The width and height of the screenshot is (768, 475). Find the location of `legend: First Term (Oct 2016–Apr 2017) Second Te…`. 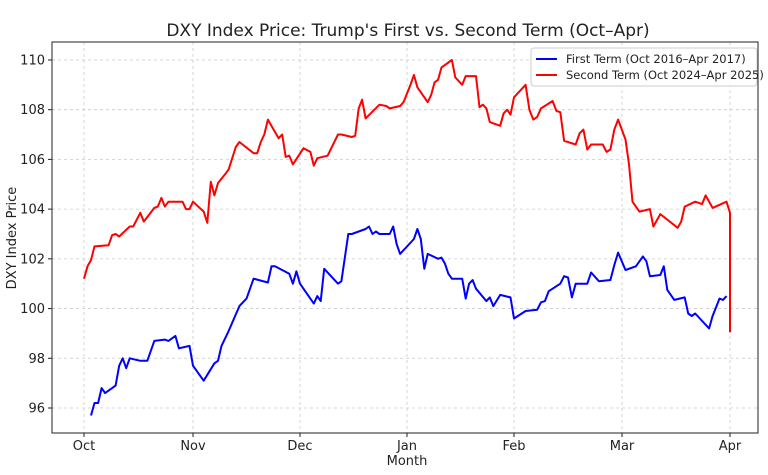

legend: First Term (Oct 2016–Apr 2017) Second Te… is located at coordinates (647, 67).